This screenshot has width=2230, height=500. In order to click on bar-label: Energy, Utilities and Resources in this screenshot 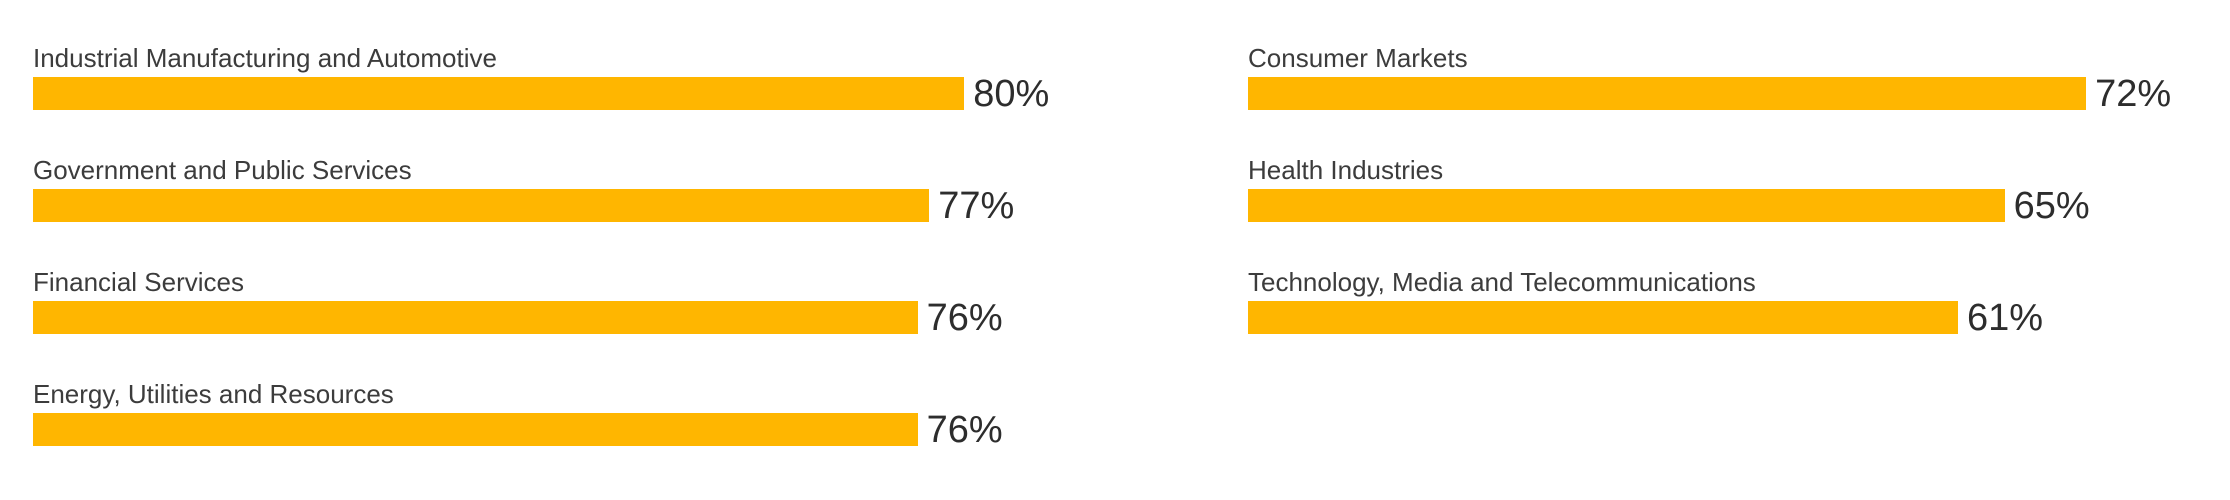, I will do `click(213, 394)`.